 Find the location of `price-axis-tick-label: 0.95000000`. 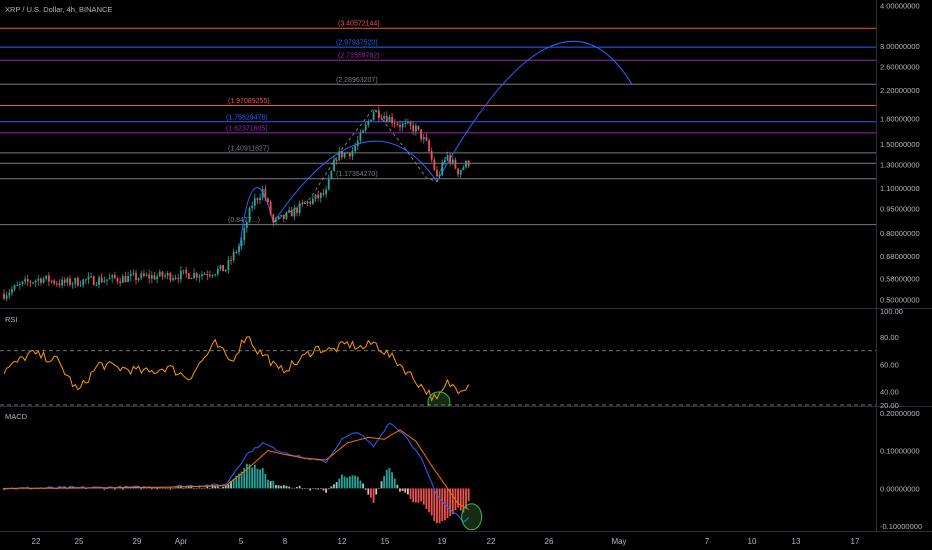

price-axis-tick-label: 0.95000000 is located at coordinates (900, 209).